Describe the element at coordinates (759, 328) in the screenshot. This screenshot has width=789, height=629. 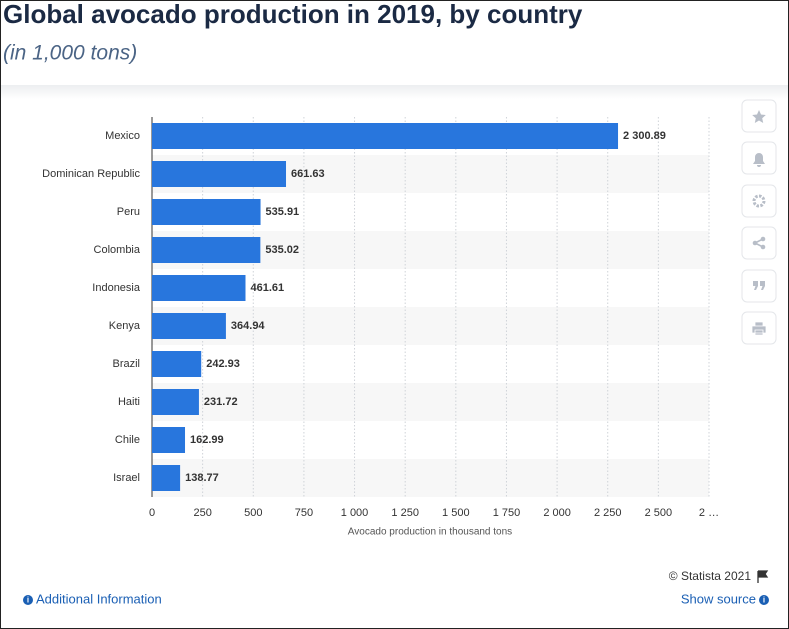
I see `printer-icon` at that location.